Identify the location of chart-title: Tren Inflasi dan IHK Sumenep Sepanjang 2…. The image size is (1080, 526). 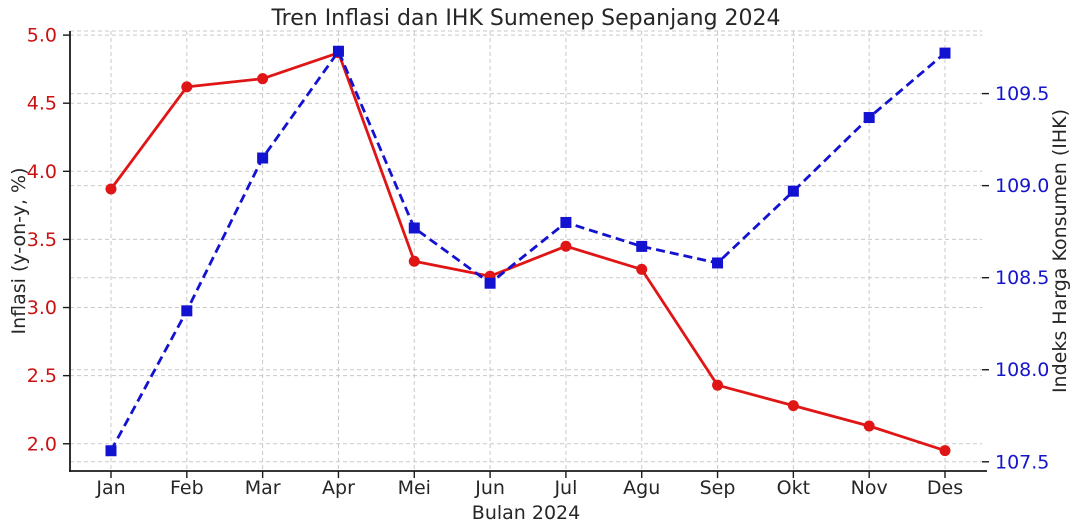
(525, 18).